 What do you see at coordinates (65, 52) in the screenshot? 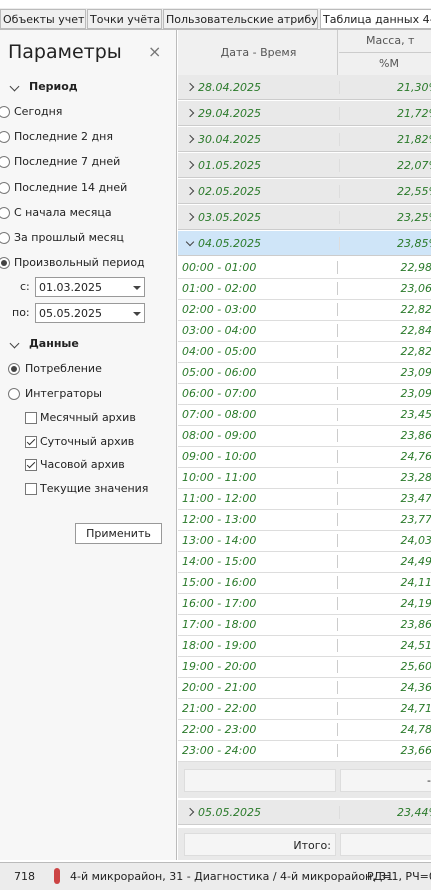
I see `panel-title: Параметры` at bounding box center [65, 52].